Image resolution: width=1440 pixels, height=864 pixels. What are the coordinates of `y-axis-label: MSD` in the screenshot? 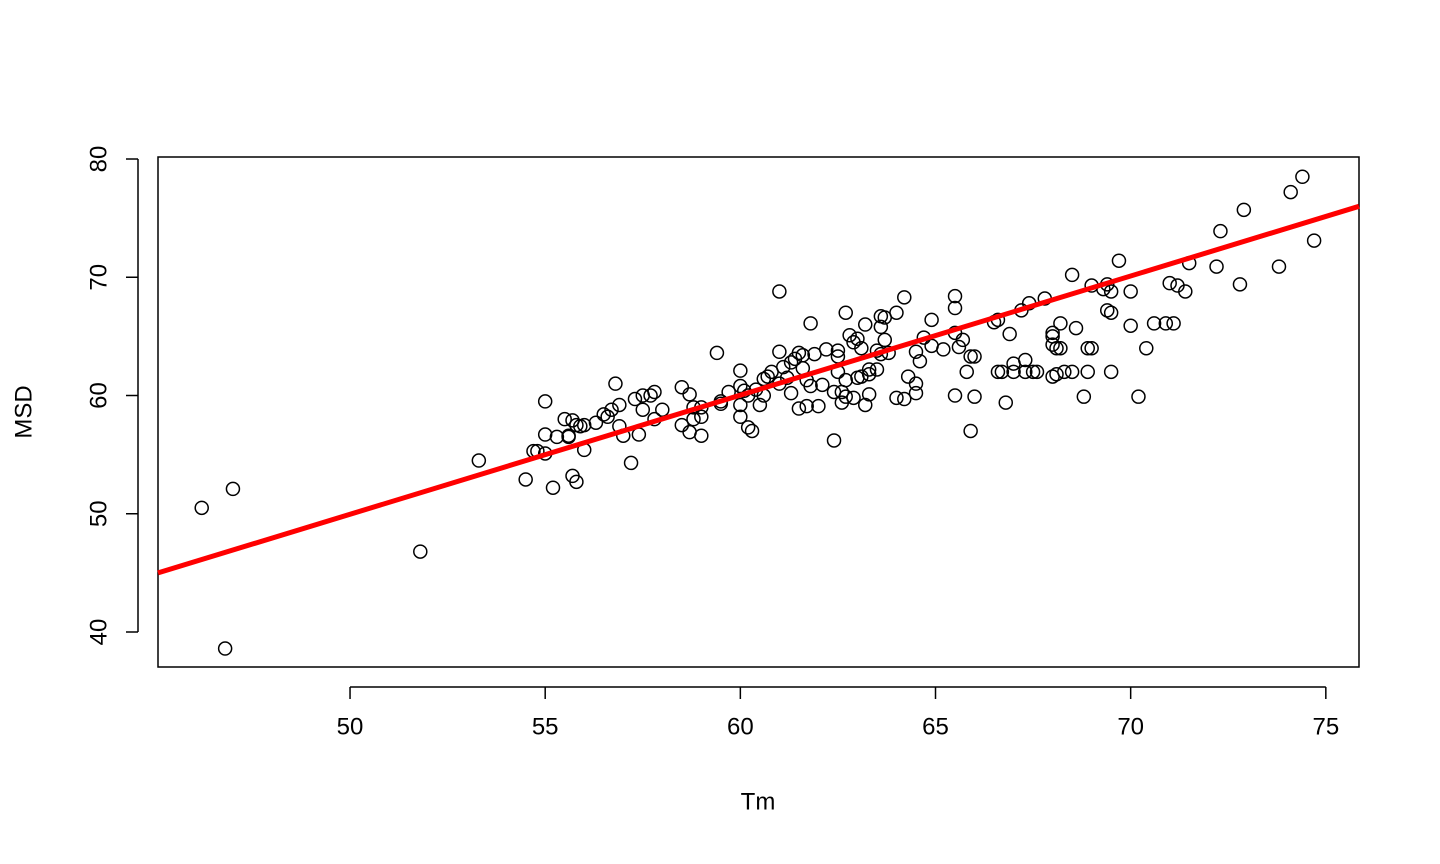 It's located at (23, 411).